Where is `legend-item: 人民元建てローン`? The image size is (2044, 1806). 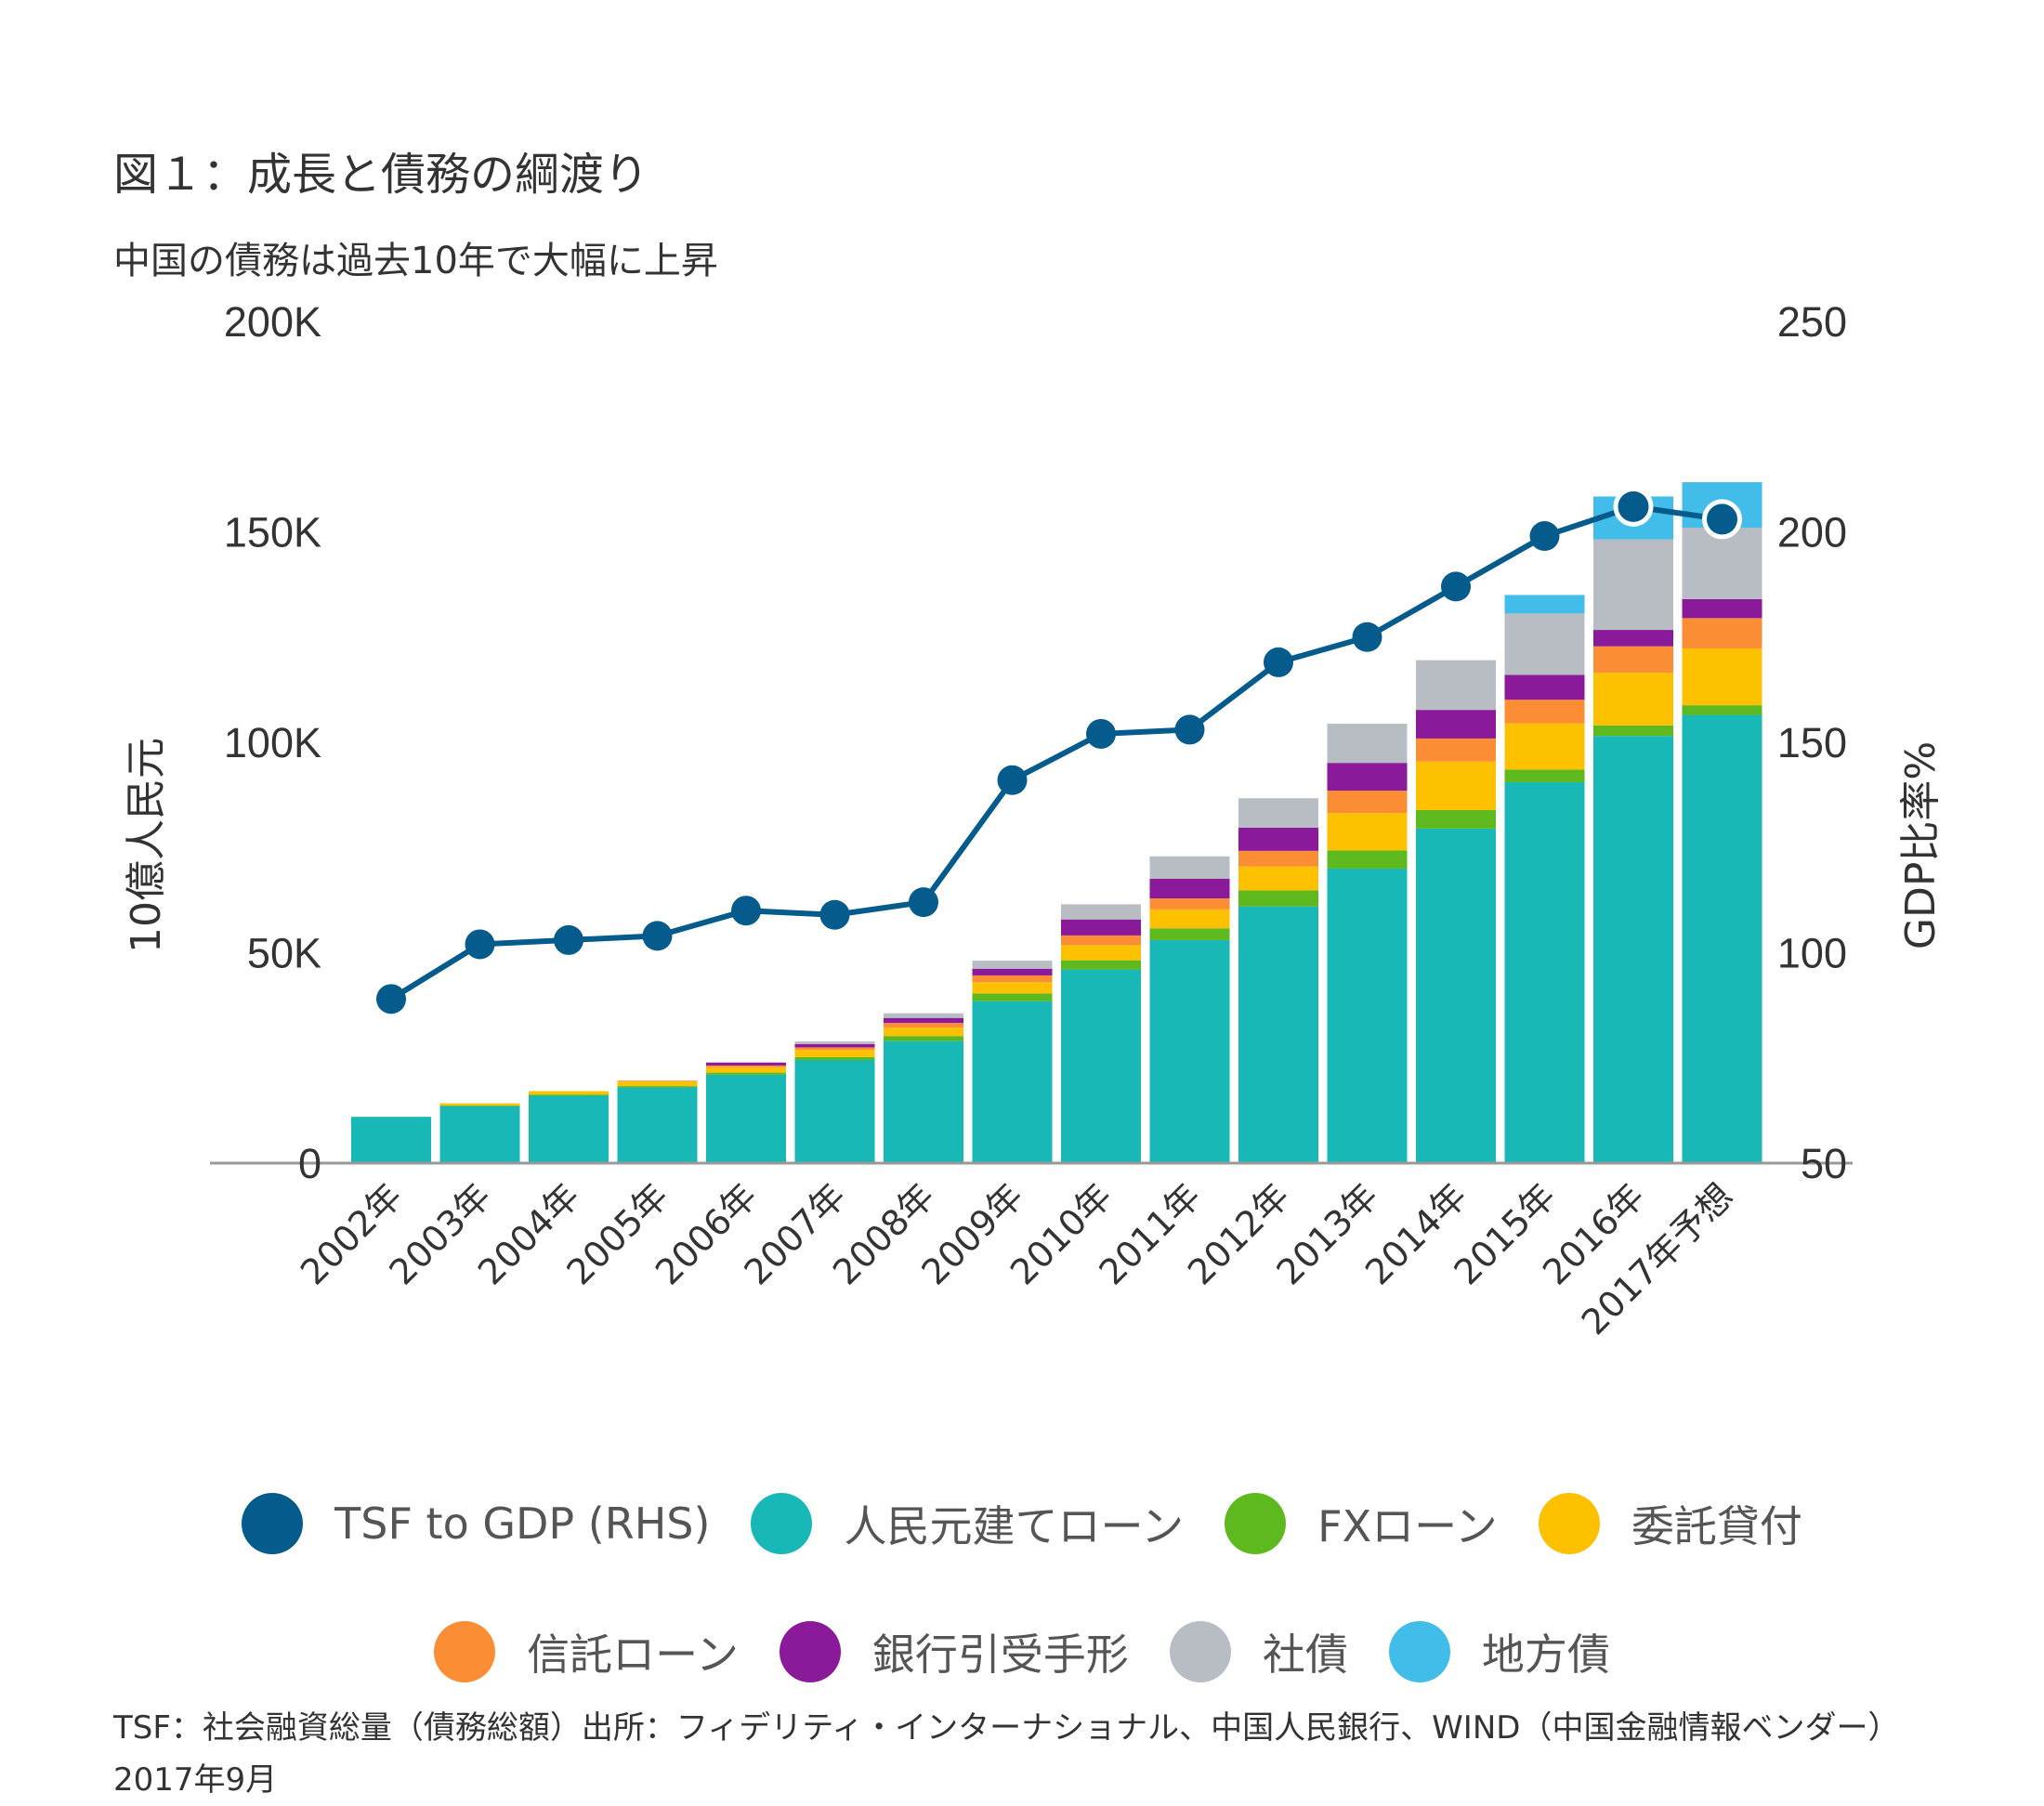 legend-item: 人民元建てローン is located at coordinates (967, 1523).